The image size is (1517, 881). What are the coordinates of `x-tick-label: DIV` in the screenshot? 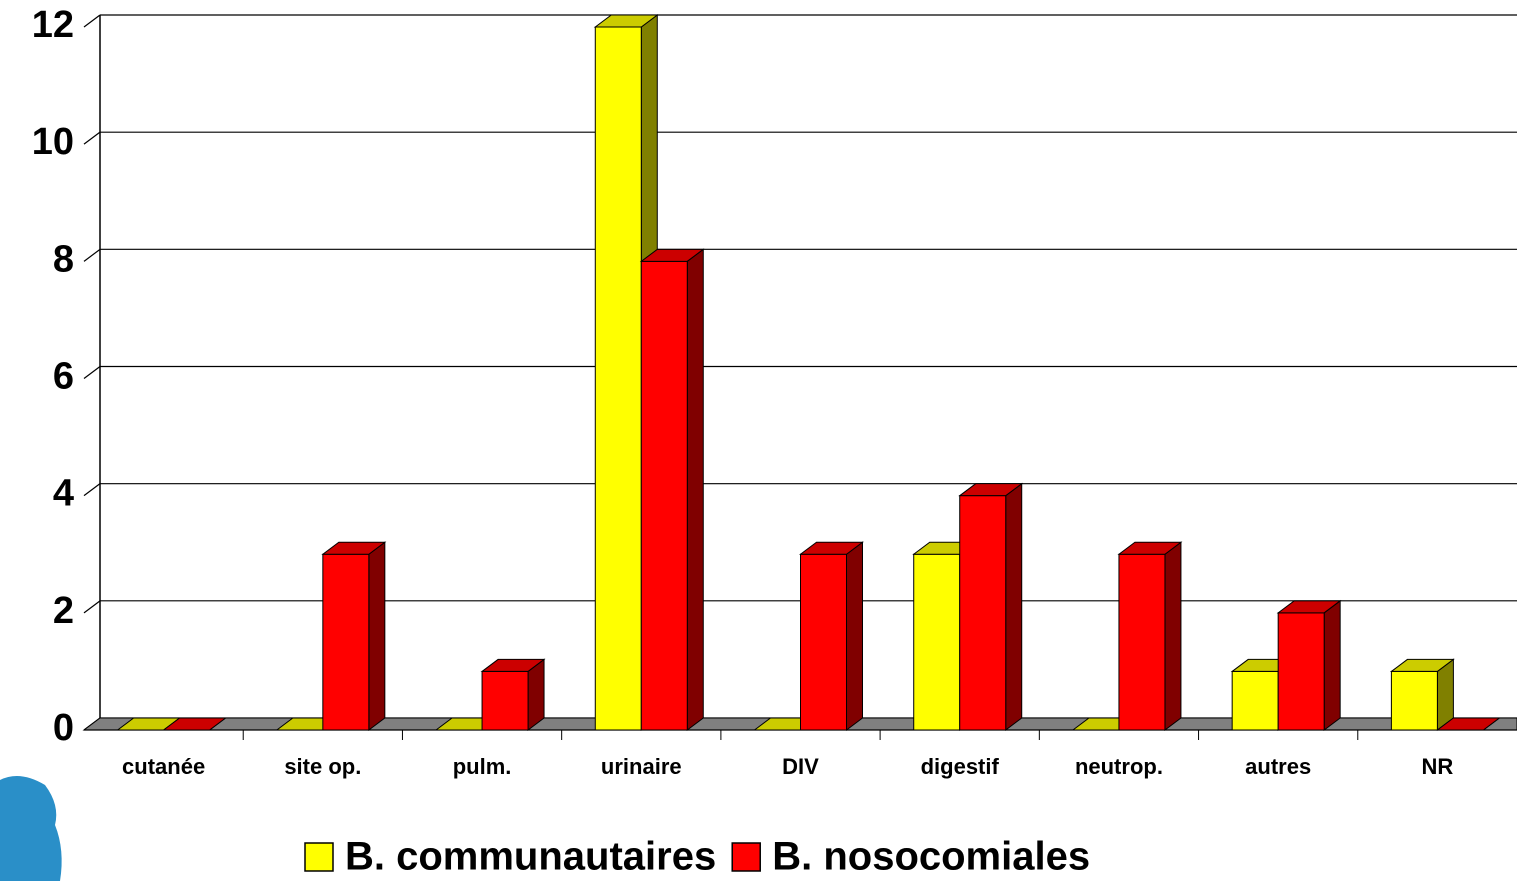 It's located at (800, 766).